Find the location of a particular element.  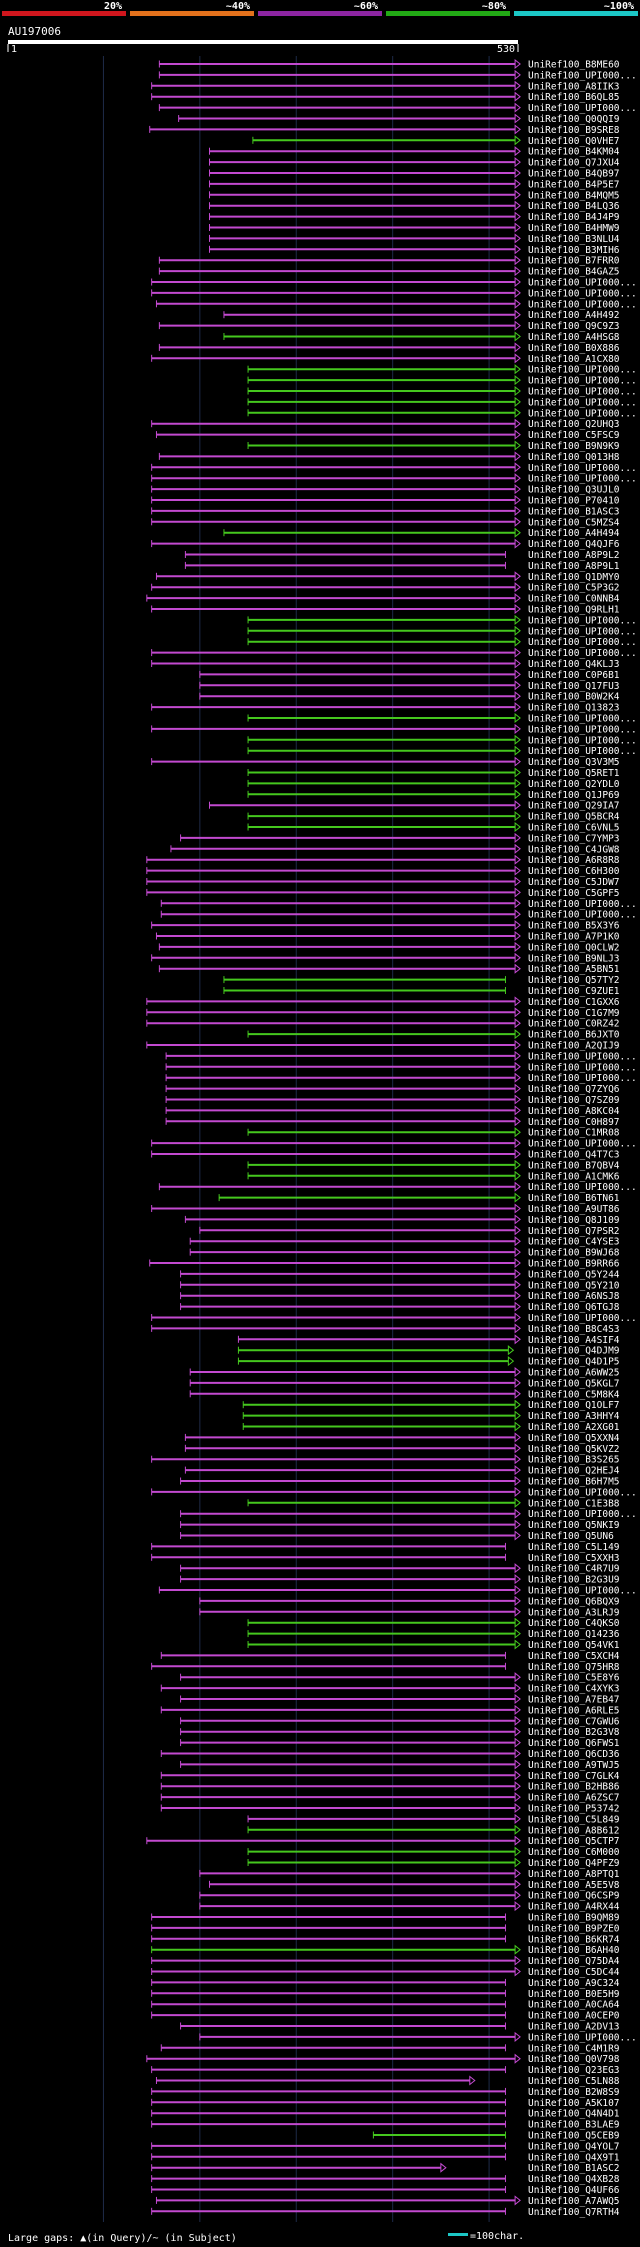

hit-label: UniRef100_Q4N4D1 is located at coordinates (574, 2114).